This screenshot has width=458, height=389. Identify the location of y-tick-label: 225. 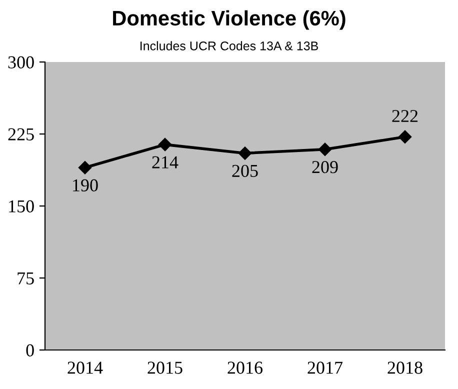
(21, 134).